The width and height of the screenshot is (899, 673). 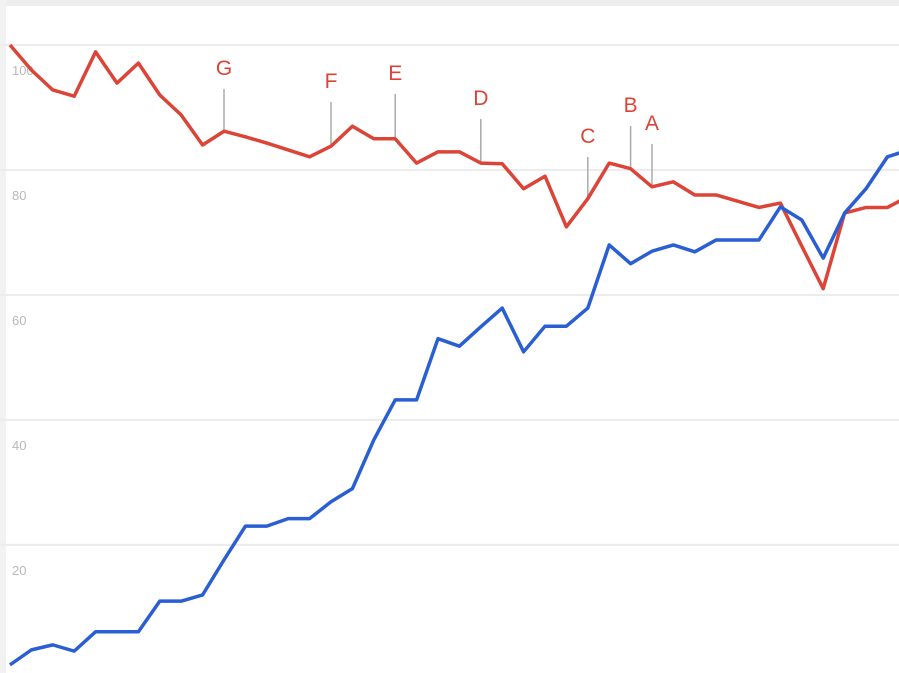 What do you see at coordinates (19, 195) in the screenshot?
I see `y-tick-label: 80` at bounding box center [19, 195].